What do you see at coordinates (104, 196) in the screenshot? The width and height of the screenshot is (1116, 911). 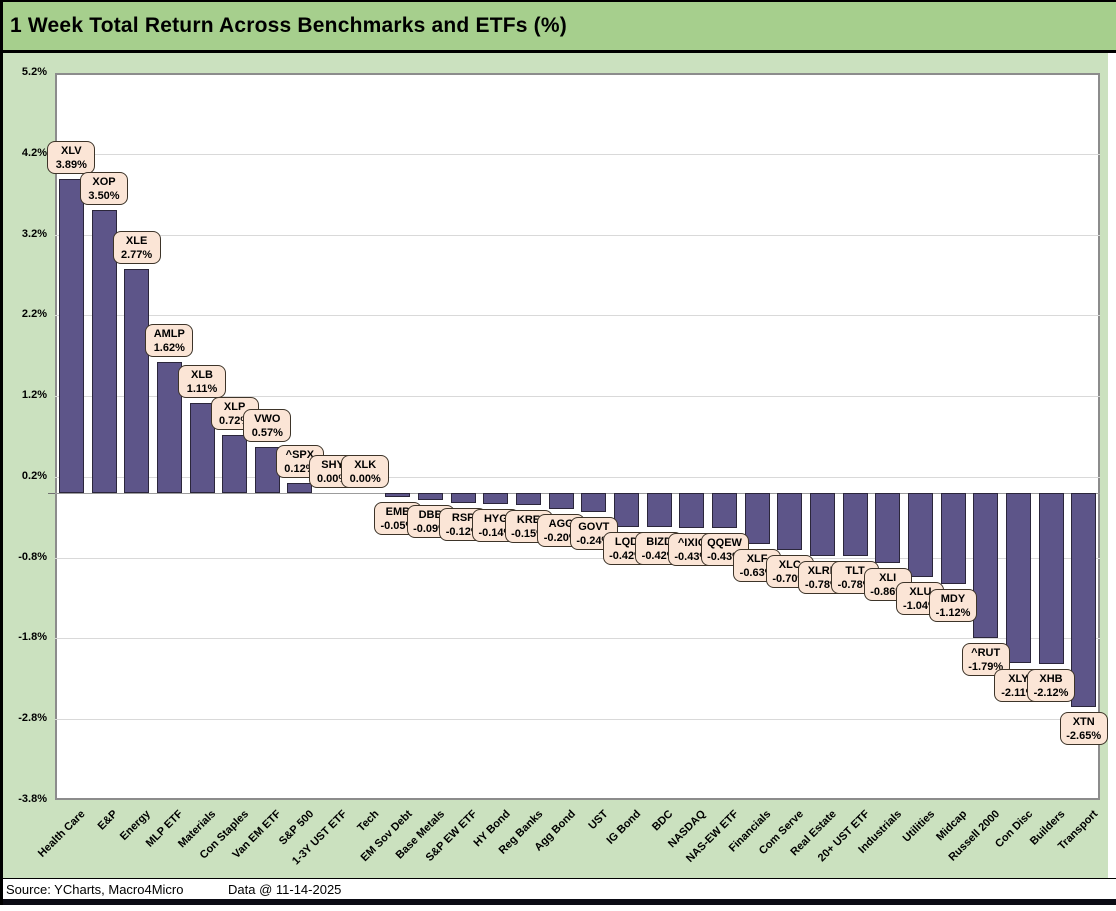 I see `data-label-value: 3.50%` at bounding box center [104, 196].